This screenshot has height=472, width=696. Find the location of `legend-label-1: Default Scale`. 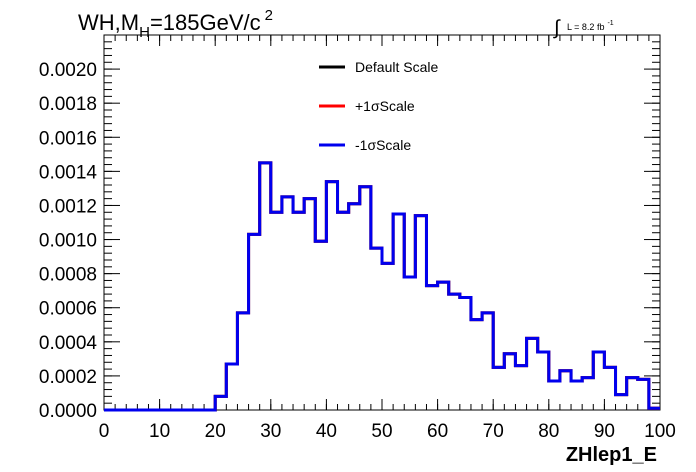

legend-label-1: Default Scale is located at coordinates (396, 67).